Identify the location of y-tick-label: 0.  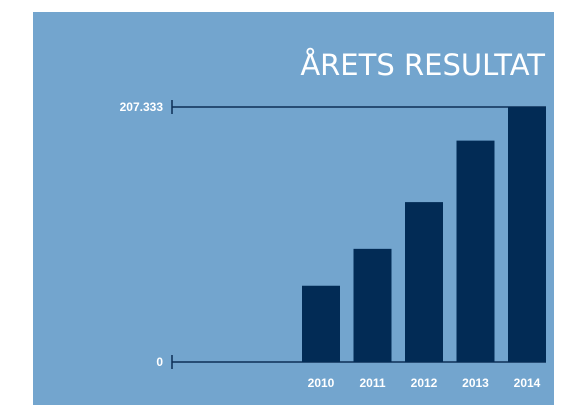
(159, 362).